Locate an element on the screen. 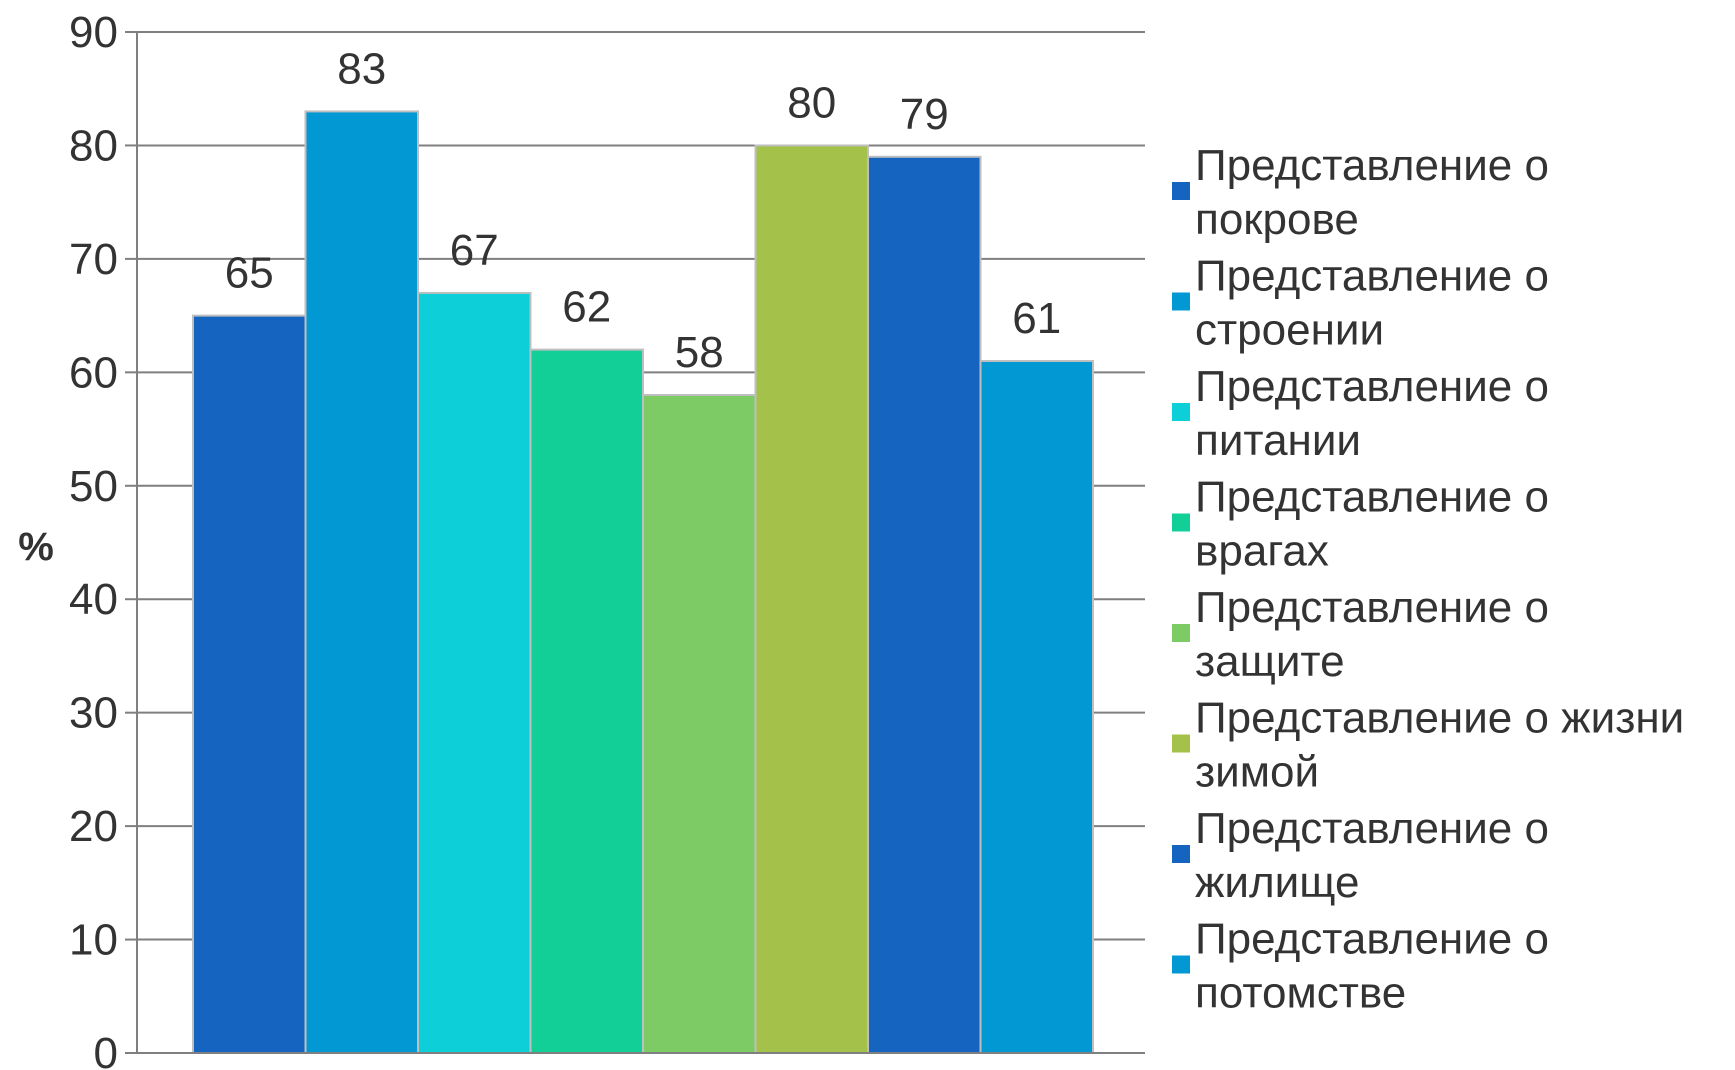 The width and height of the screenshot is (1735, 1070). legend-label: зимой is located at coordinates (1257, 772).